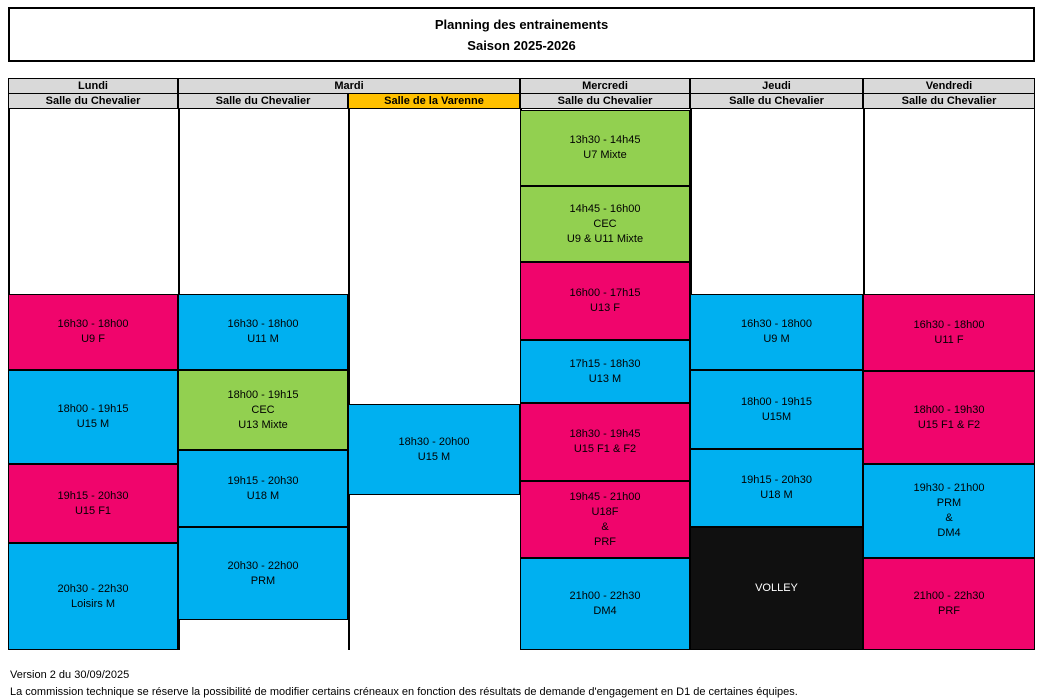  Describe the element at coordinates (949, 339) in the screenshot. I see `block-line: U11 F` at that location.